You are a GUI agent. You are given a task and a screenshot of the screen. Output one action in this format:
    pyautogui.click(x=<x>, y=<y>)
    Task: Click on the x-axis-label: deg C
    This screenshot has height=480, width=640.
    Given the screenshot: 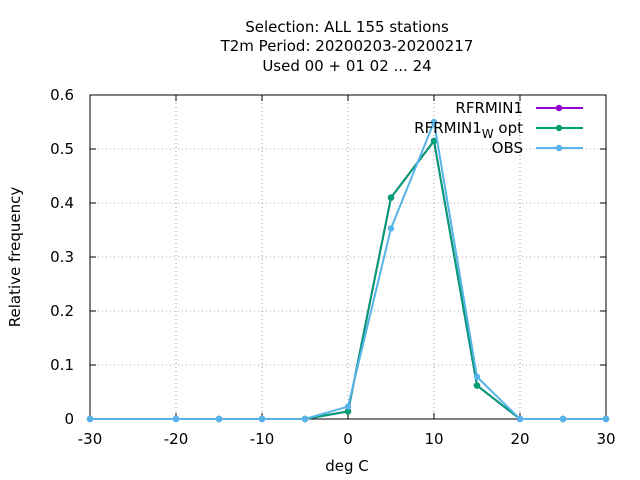 What is the action you would take?
    pyautogui.click(x=347, y=466)
    